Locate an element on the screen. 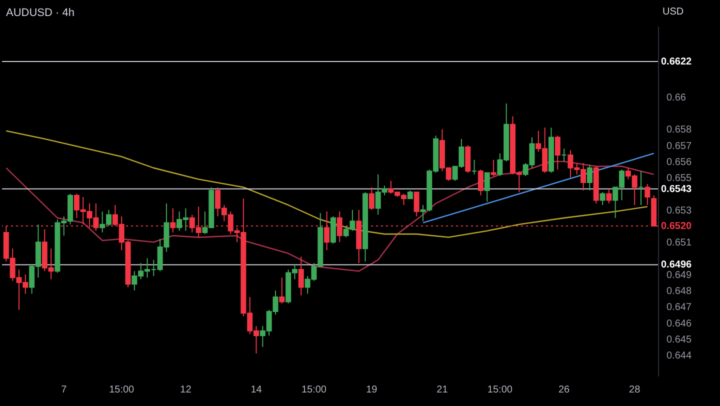 The height and width of the screenshot is (406, 720). y-tick-label: 0.644 is located at coordinates (679, 356).